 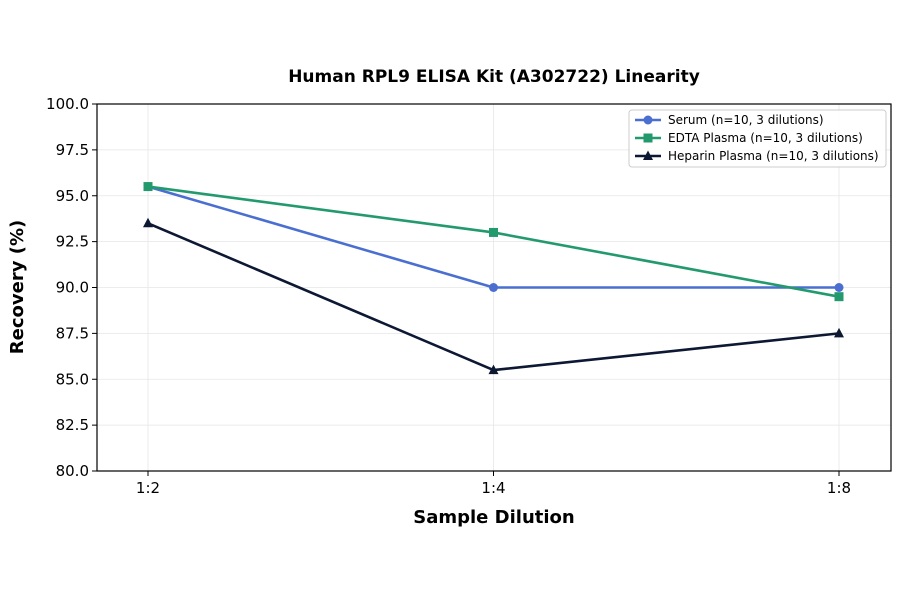 What do you see at coordinates (839, 488) in the screenshot?
I see `x-tick-label: 1:8` at bounding box center [839, 488].